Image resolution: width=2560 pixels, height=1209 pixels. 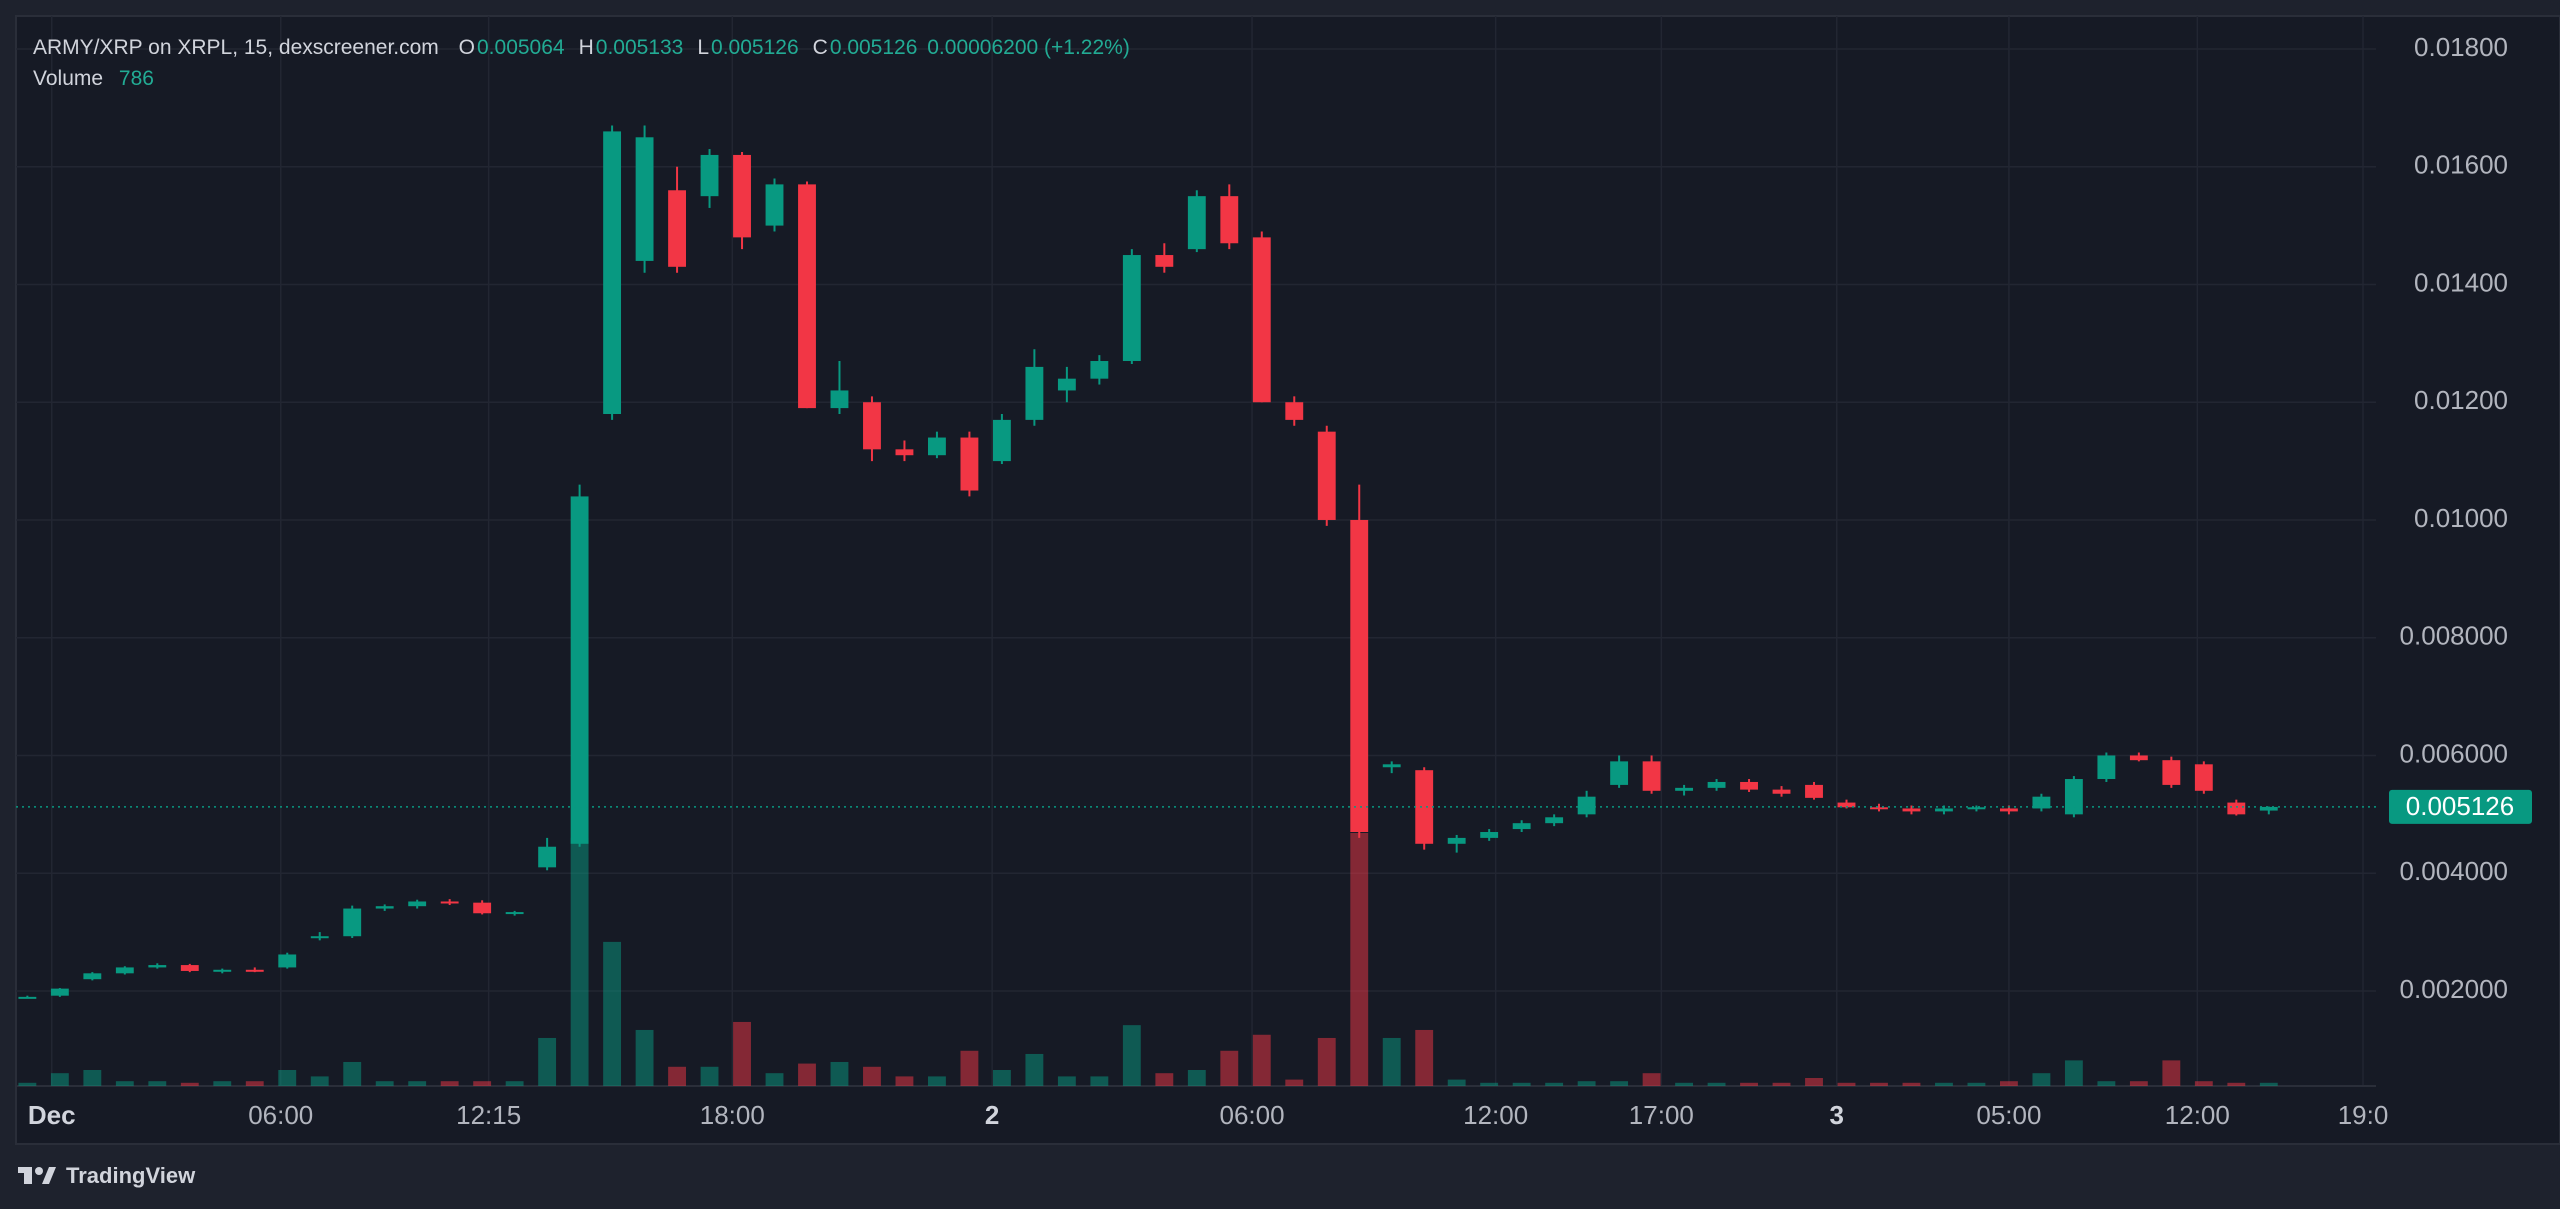 What do you see at coordinates (703, 47) in the screenshot?
I see `ohlc-key: L` at bounding box center [703, 47].